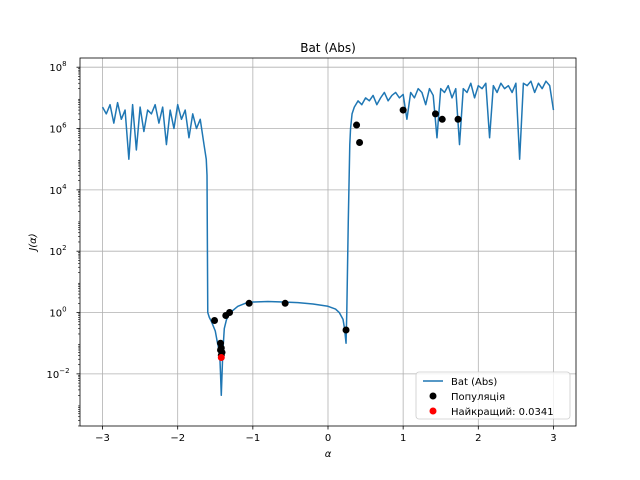  What do you see at coordinates (252, 438) in the screenshot?
I see `x-tick-label: −1` at bounding box center [252, 438].